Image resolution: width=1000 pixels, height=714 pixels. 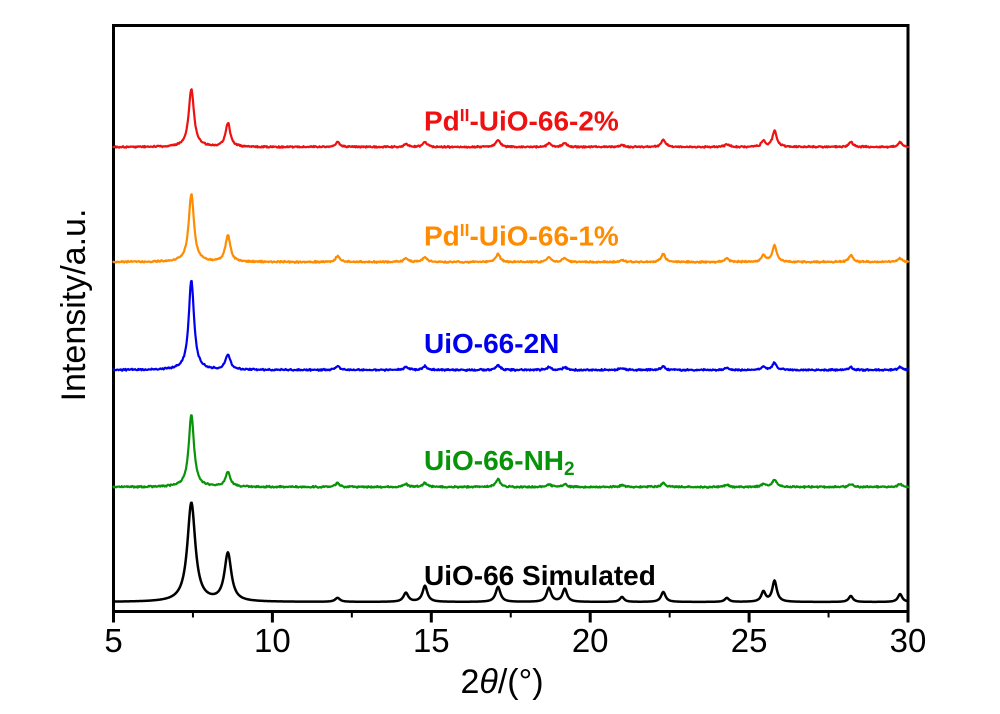 I want to click on trace-label-4-text: UiO-66 Simulated, so click(x=540, y=575).